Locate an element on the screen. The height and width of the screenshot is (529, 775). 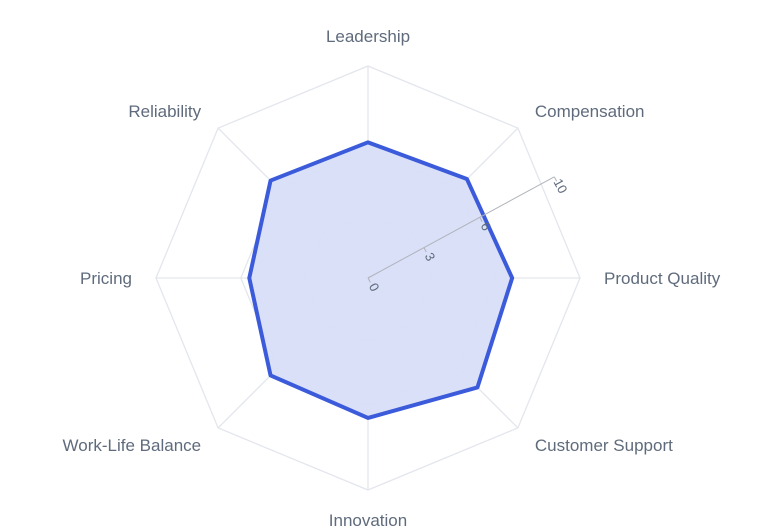
radial-tick-label: 10 is located at coordinates (560, 186).